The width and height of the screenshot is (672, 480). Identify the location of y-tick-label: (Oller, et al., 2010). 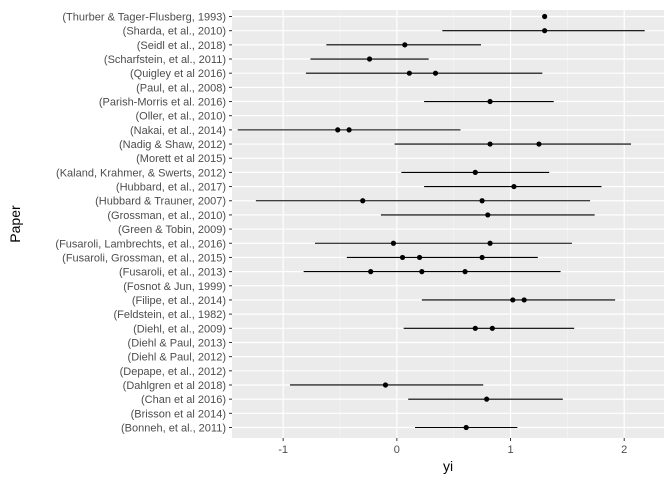
(181, 117).